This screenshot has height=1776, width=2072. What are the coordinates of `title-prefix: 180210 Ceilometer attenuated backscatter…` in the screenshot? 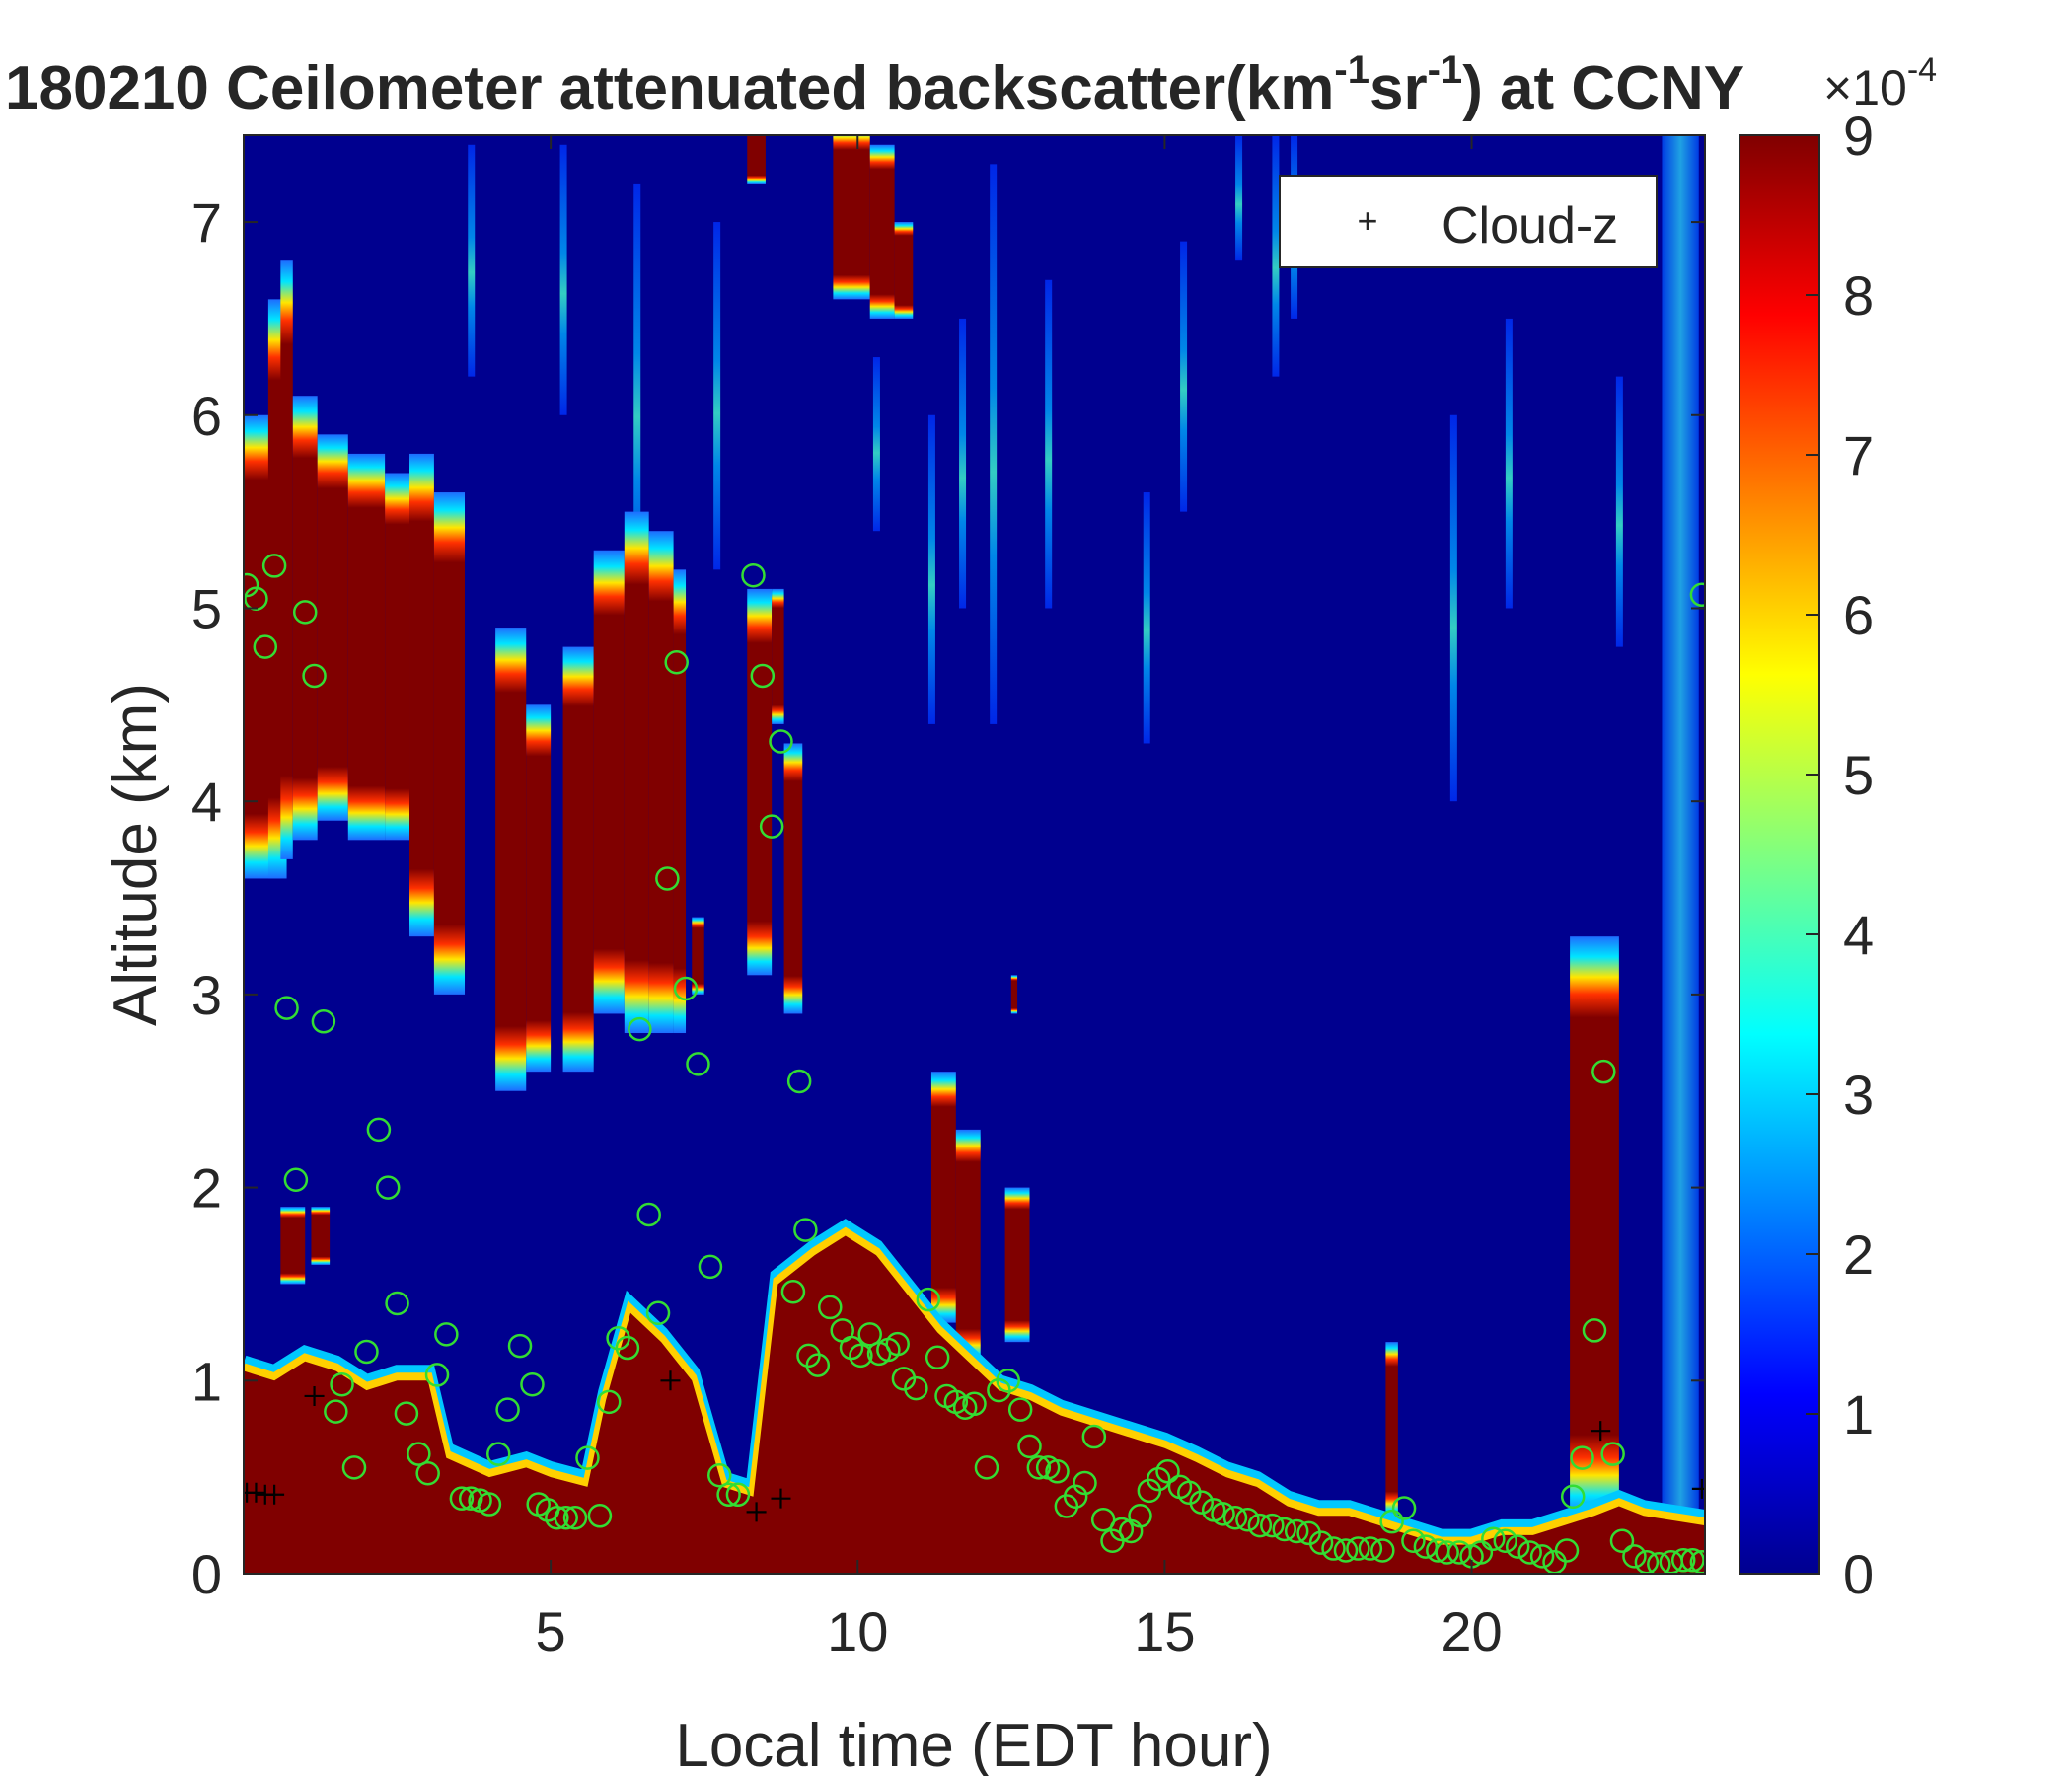 It's located at (670, 88).